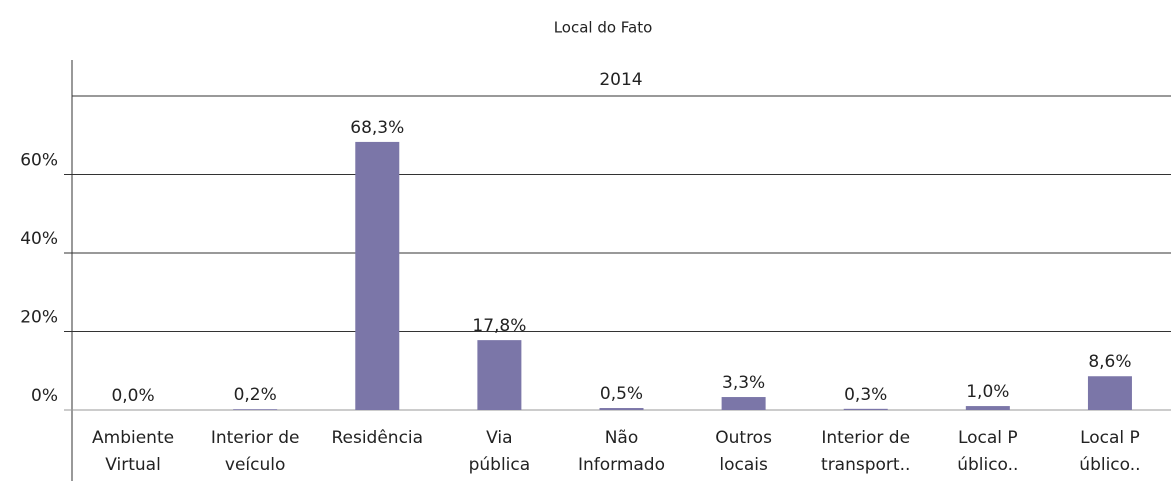  What do you see at coordinates (133, 438) in the screenshot?
I see `x-tick-label: Ambiente` at bounding box center [133, 438].